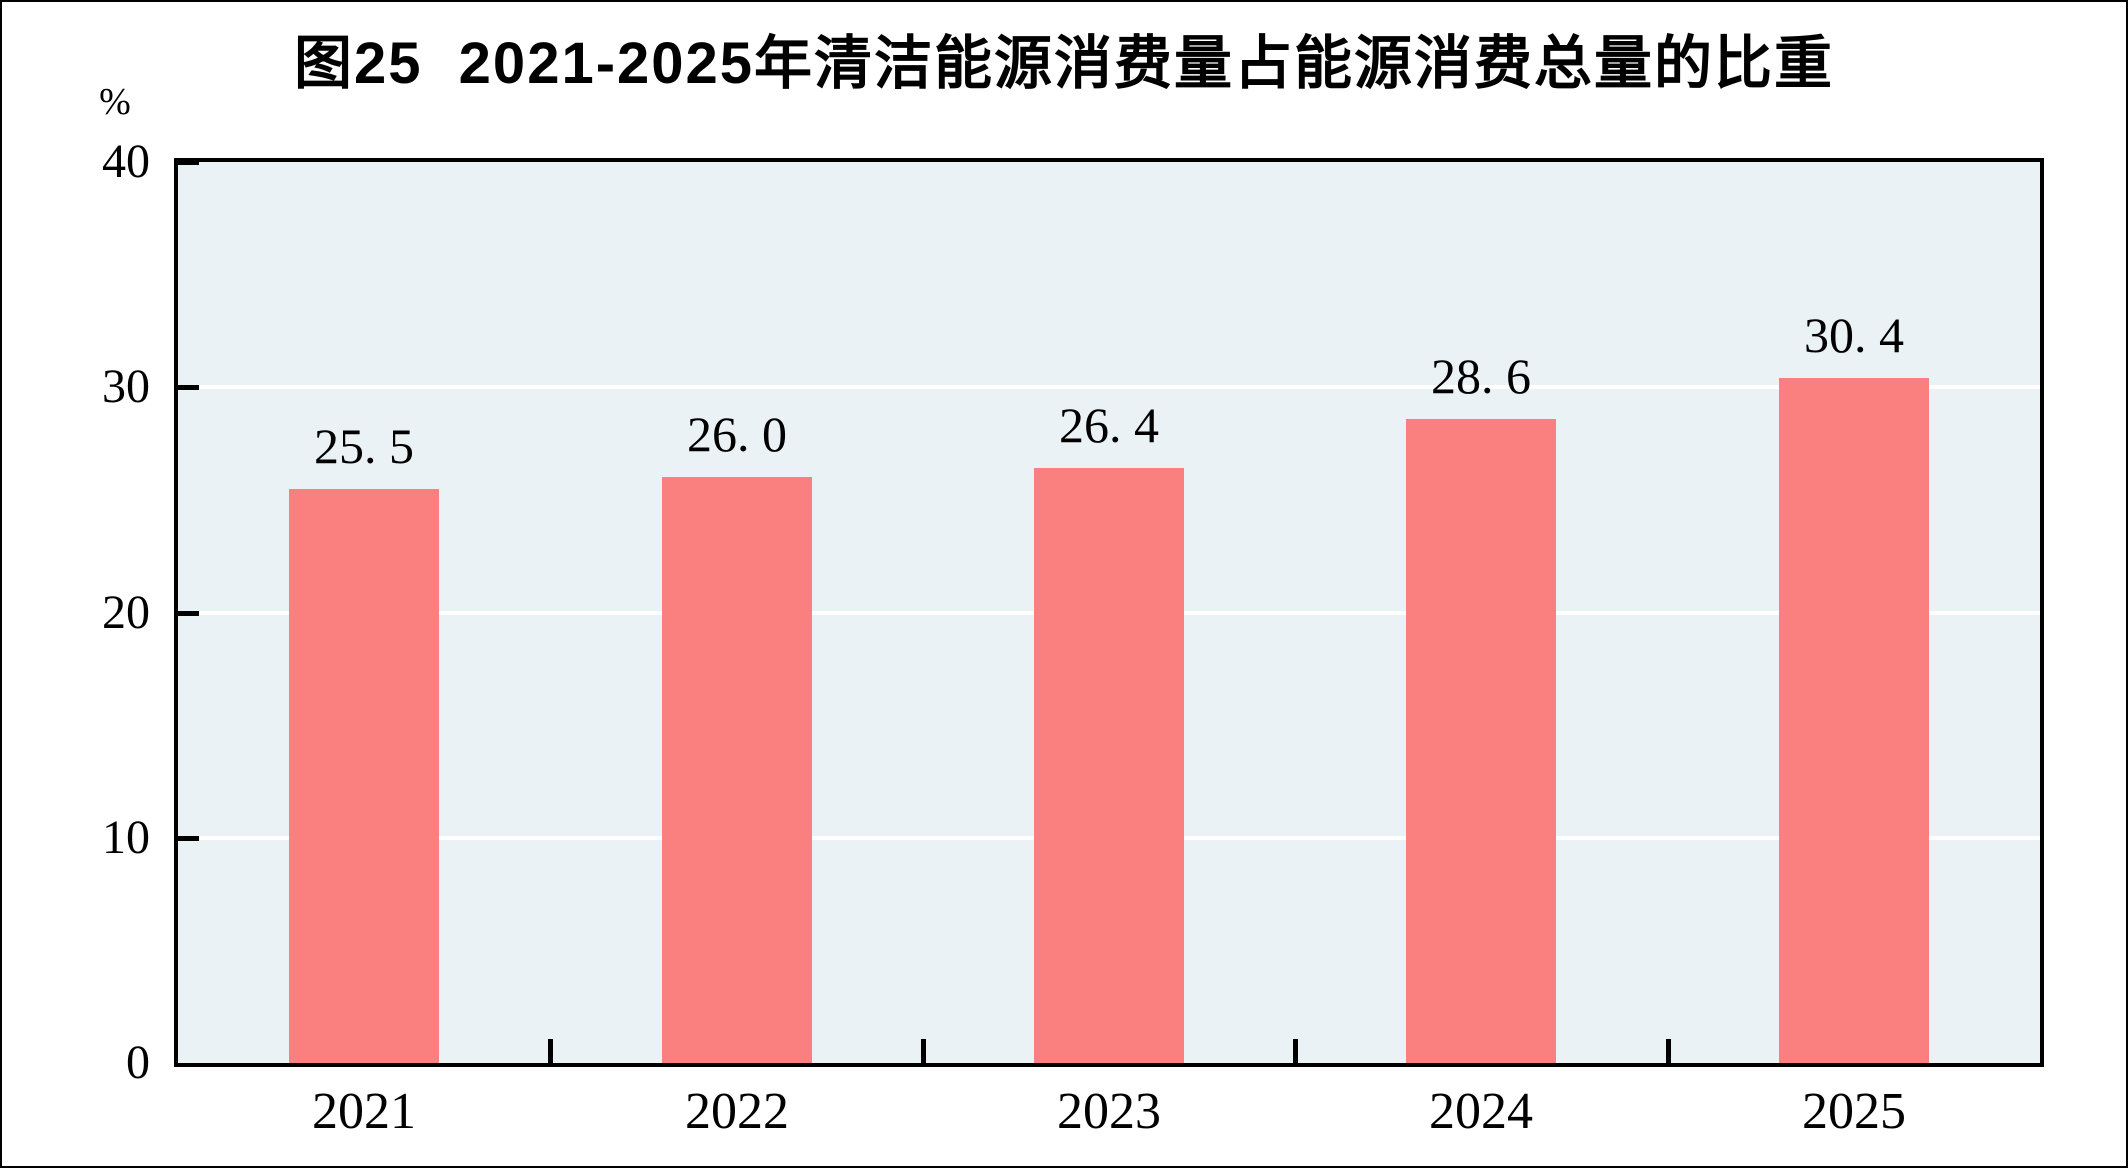  What do you see at coordinates (737, 770) in the screenshot?
I see `bar-2022` at bounding box center [737, 770].